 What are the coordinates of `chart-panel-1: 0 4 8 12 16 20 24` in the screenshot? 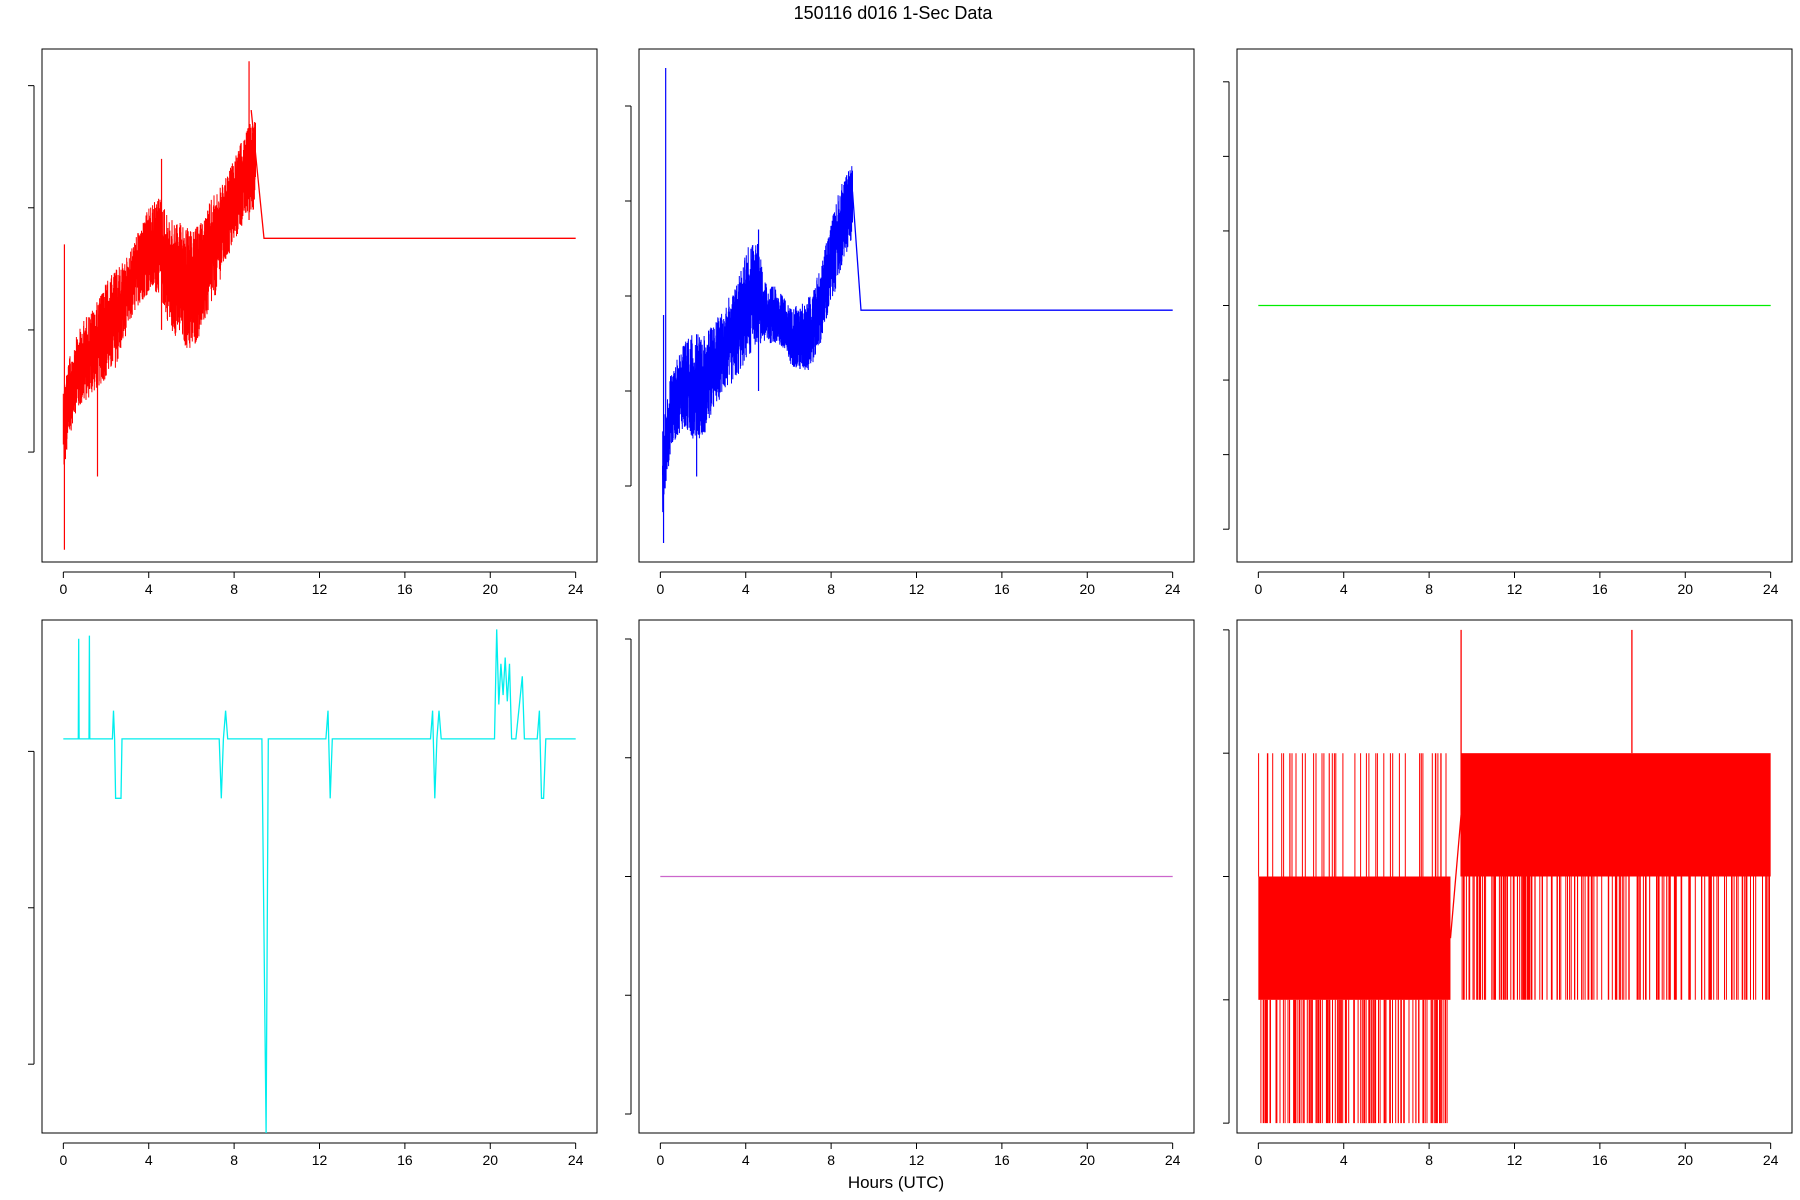 It's located at (313, 322).